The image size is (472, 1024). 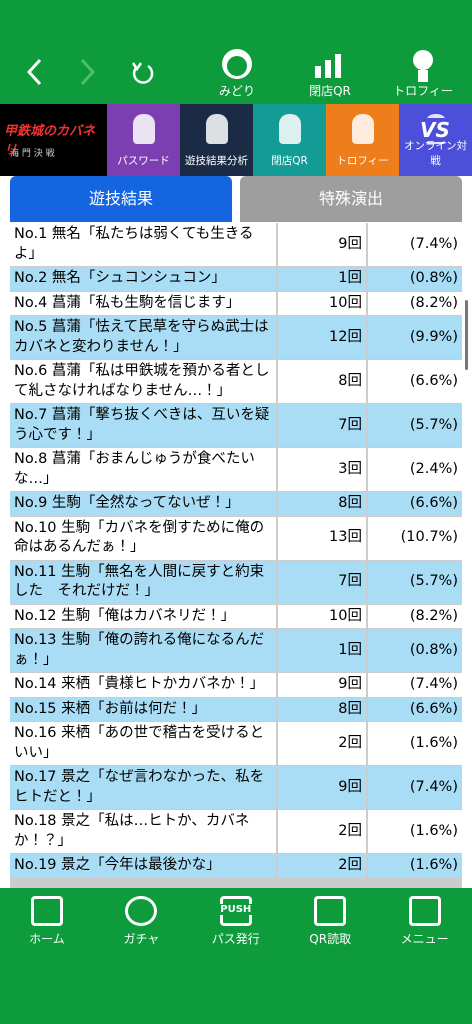 What do you see at coordinates (143, 279) in the screenshot?
I see `row-label: No.2 無名「シュコンシュコン」` at bounding box center [143, 279].